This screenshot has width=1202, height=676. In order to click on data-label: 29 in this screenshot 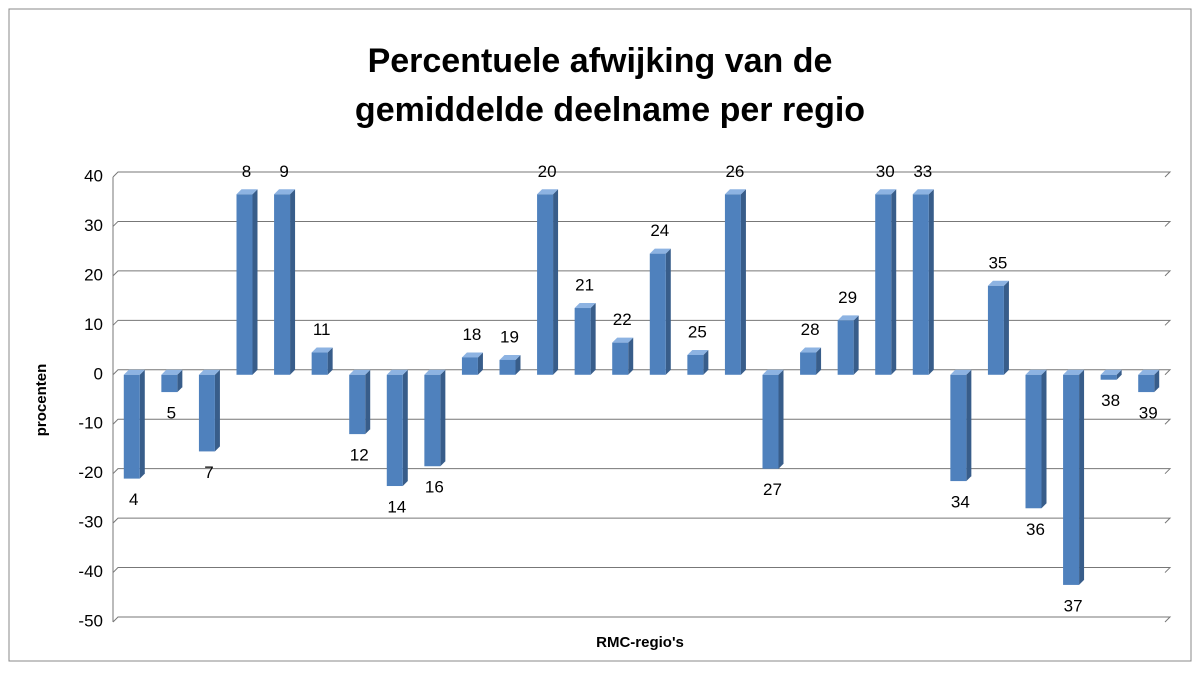, I will do `click(847, 297)`.